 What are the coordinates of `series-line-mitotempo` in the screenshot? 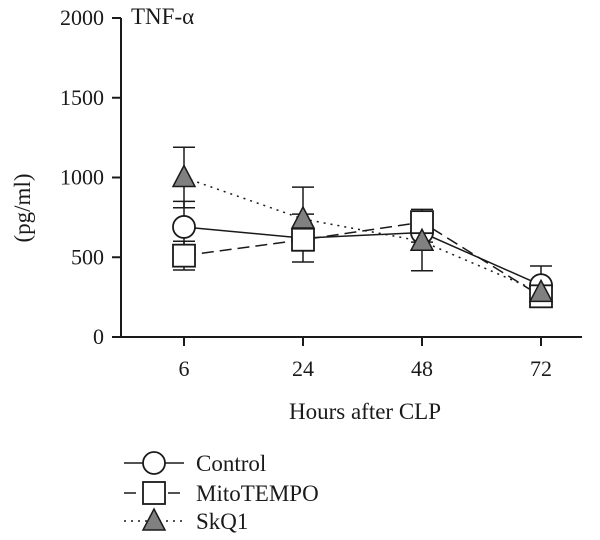 It's located at (362, 259).